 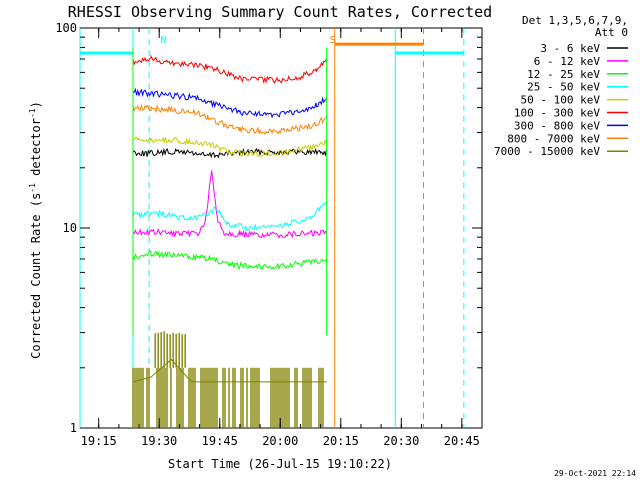 I want to click on y-axis-title-sup2: -1, so click(x=32, y=113).